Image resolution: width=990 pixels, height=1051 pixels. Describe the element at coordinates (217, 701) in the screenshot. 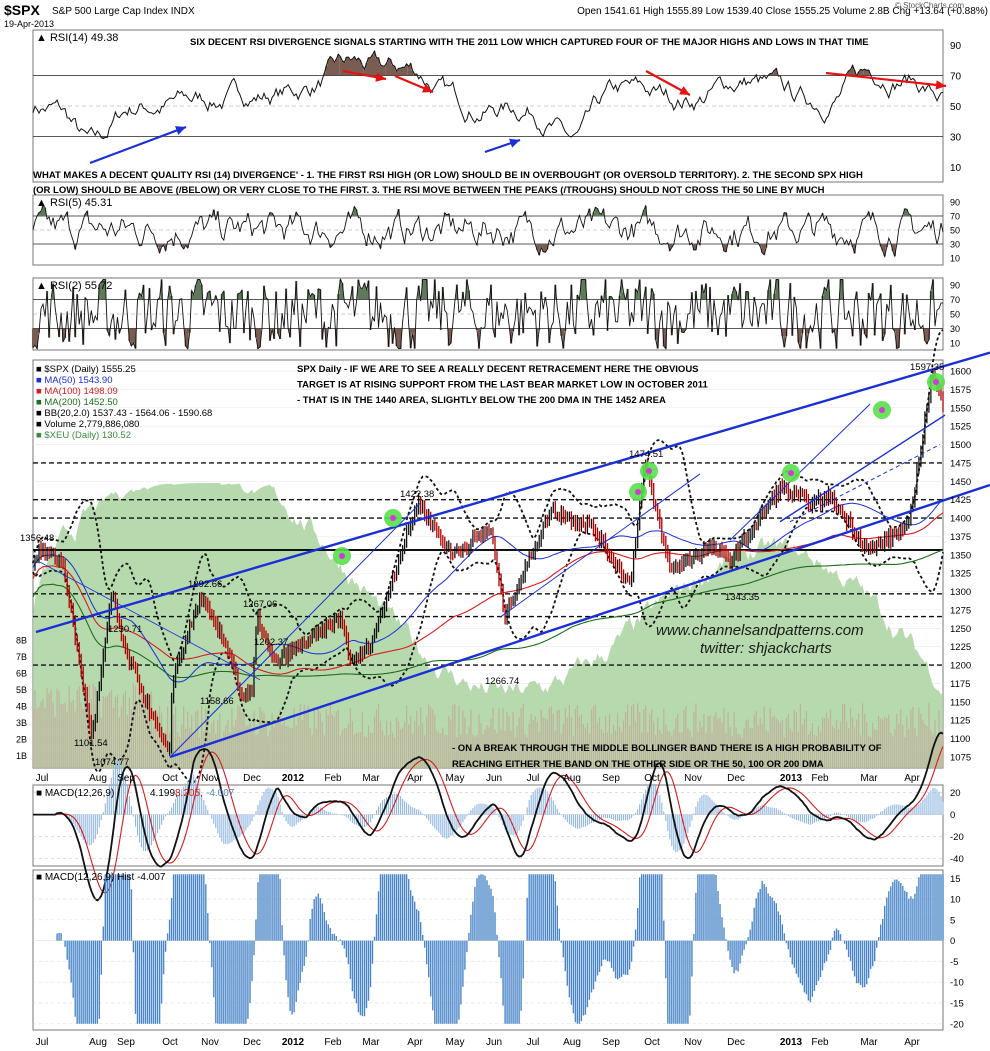

I see `pivot-label: 1158.66` at that location.